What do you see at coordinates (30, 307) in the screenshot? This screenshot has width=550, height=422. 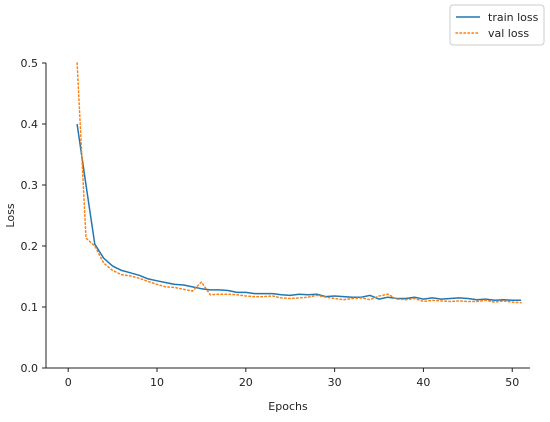 I see `y-tick-label: 0.1` at bounding box center [30, 307].